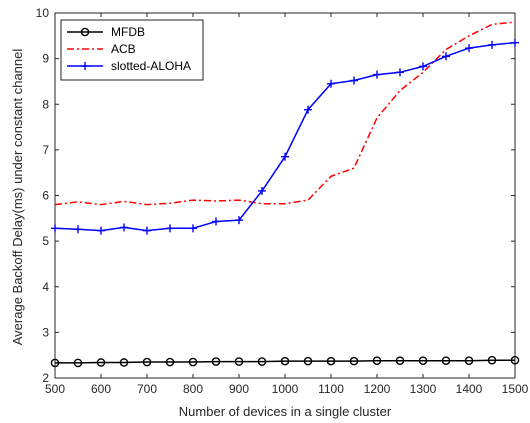 This screenshot has height=423, width=530. What do you see at coordinates (377, 389) in the screenshot?
I see `x-tick-label: 1200` at bounding box center [377, 389].